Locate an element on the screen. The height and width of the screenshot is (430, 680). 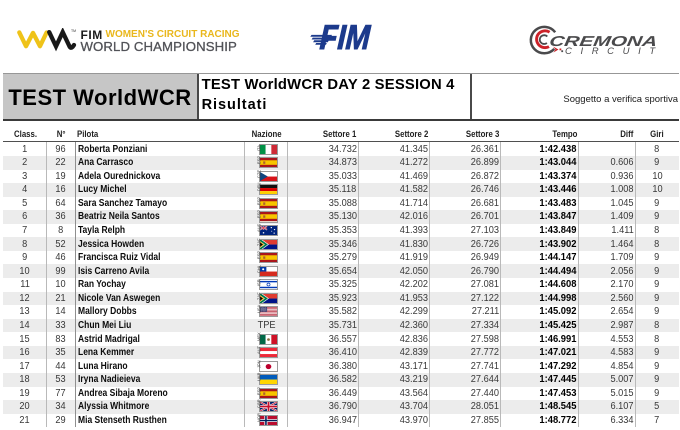
svg-text: CREMONA is located at coordinates (603, 41).